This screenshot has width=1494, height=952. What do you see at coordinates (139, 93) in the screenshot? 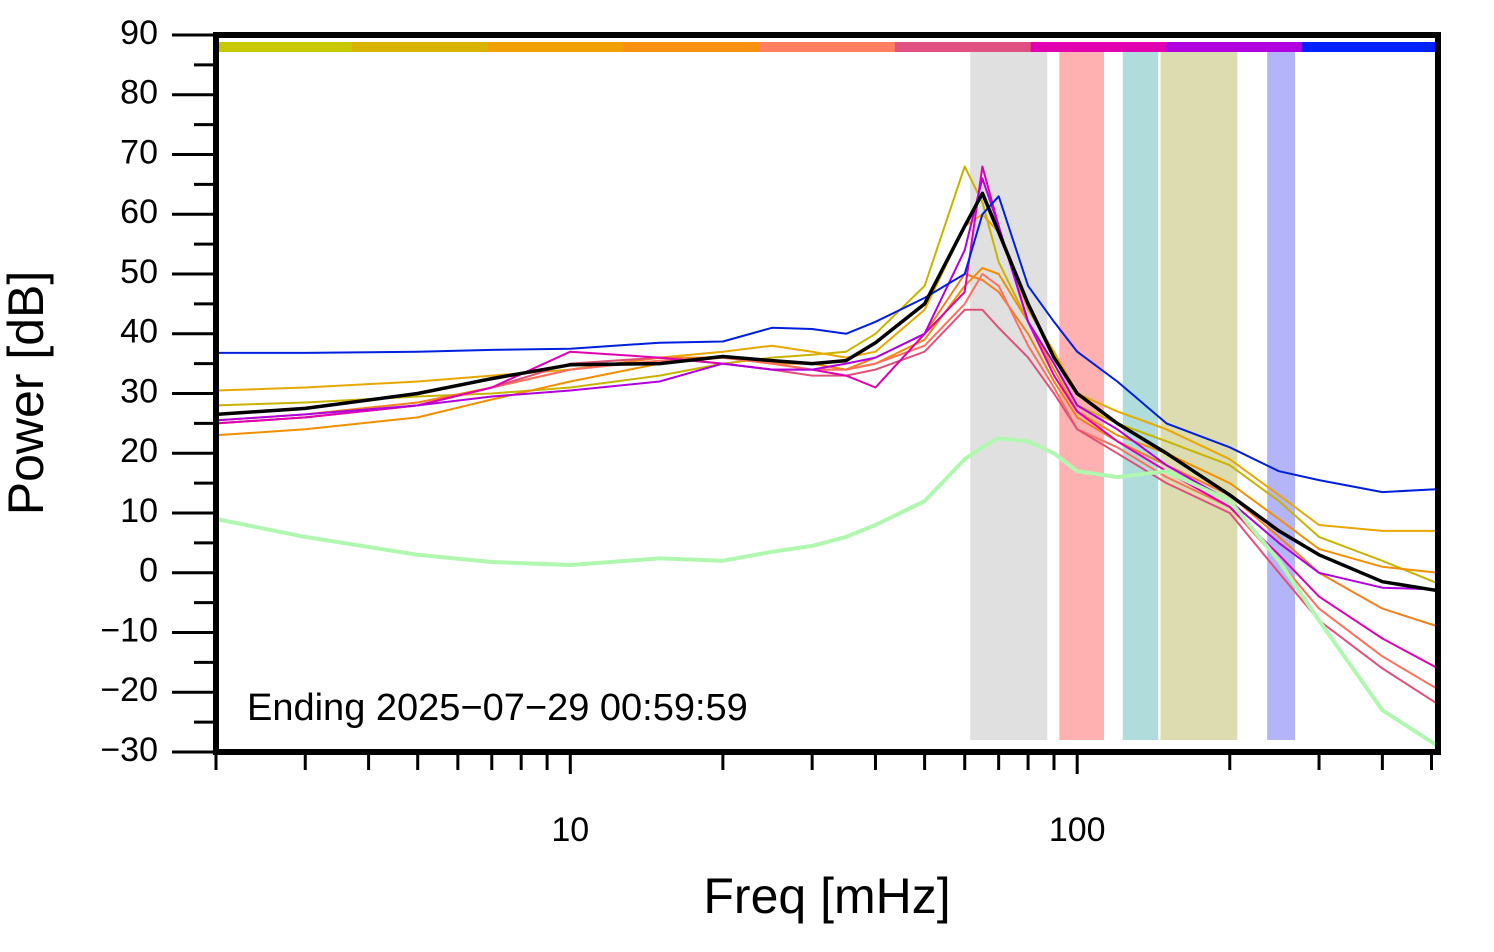
I see `y-tick-label: 80` at bounding box center [139, 93].